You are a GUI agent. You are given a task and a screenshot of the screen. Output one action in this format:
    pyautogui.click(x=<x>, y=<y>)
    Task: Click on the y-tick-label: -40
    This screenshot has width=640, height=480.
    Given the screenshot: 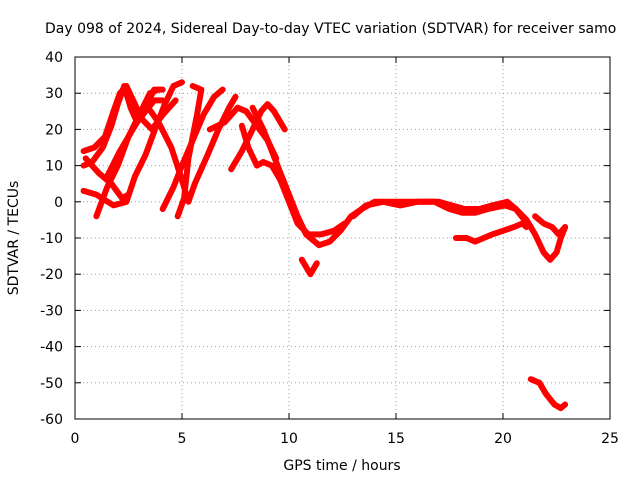 What is the action you would take?
    pyautogui.click(x=51, y=348)
    